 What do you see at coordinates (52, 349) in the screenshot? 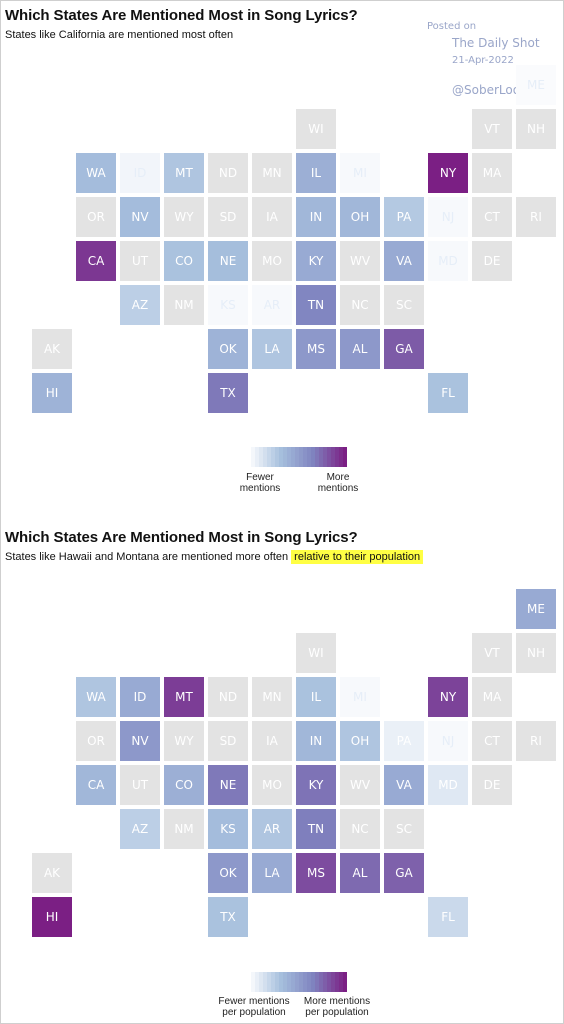
I see `state-tile-ak: AK` at bounding box center [52, 349].